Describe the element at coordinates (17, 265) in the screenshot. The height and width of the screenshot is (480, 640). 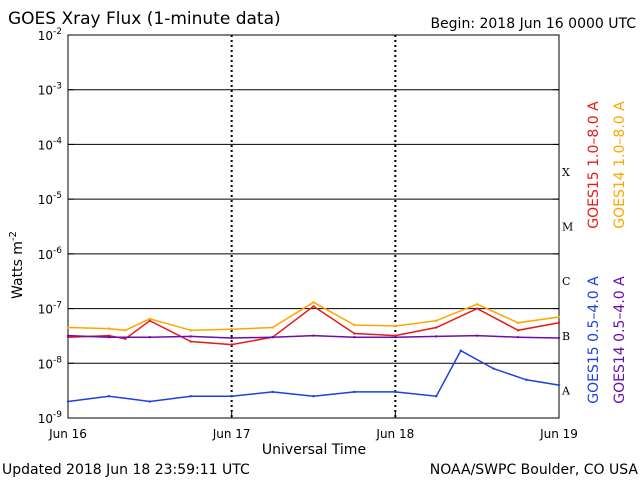
I see `y-axis-label: Watts m-2` at that location.